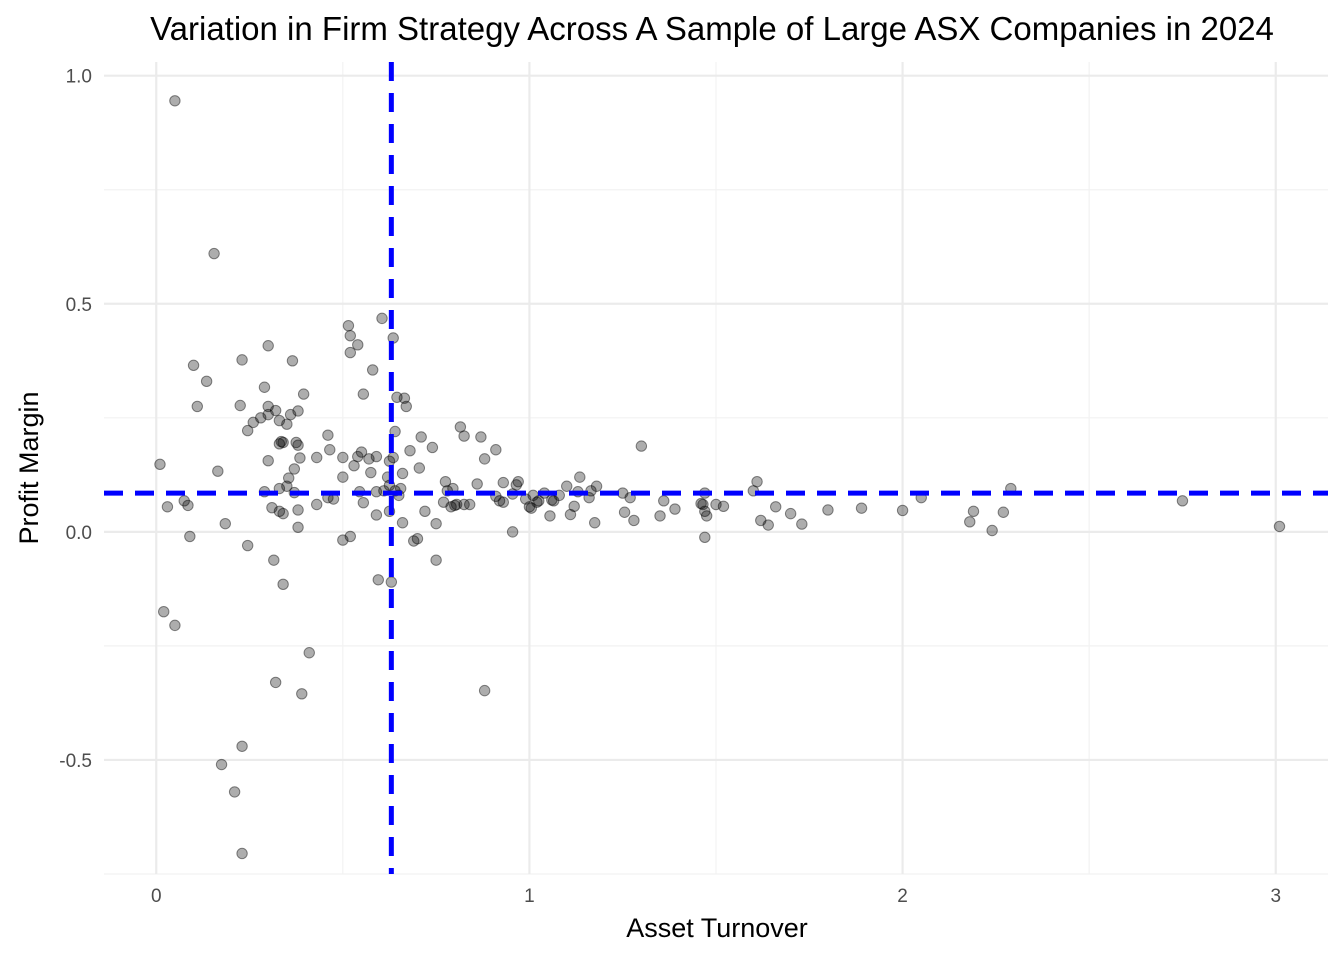 This screenshot has height=960, width=1344. What do you see at coordinates (29, 467) in the screenshot?
I see `y-axis-title: Profit Margin` at bounding box center [29, 467].